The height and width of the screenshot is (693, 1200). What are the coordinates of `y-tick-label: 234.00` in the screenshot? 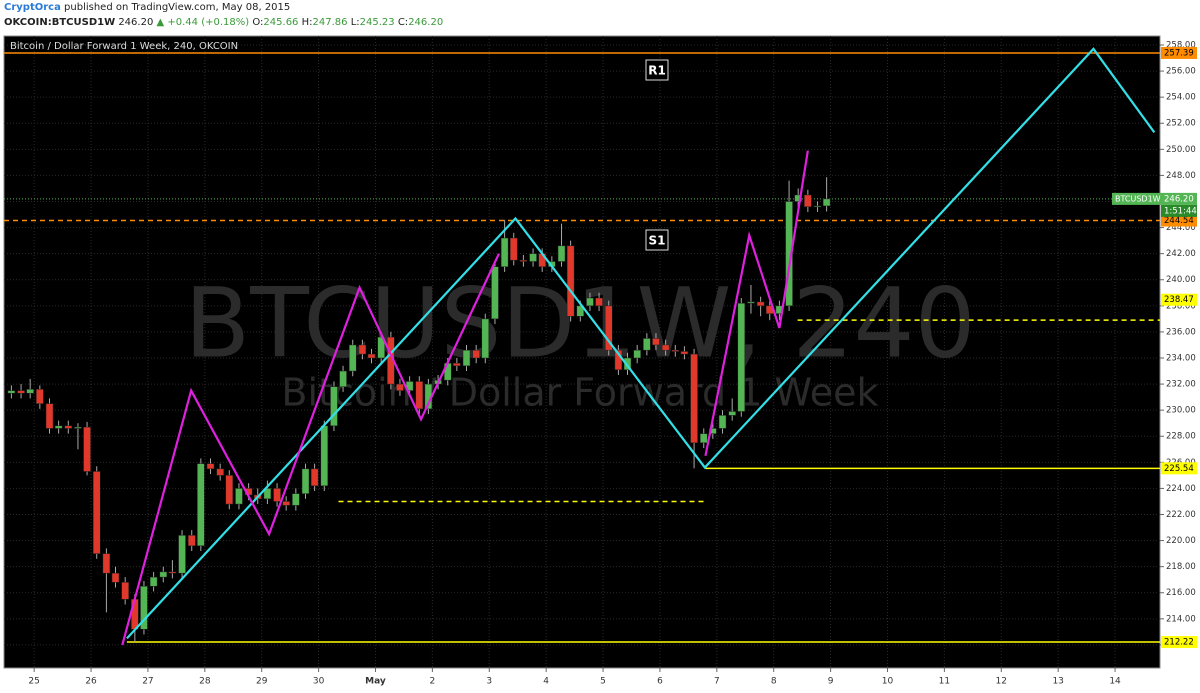 It's located at (1181, 358).